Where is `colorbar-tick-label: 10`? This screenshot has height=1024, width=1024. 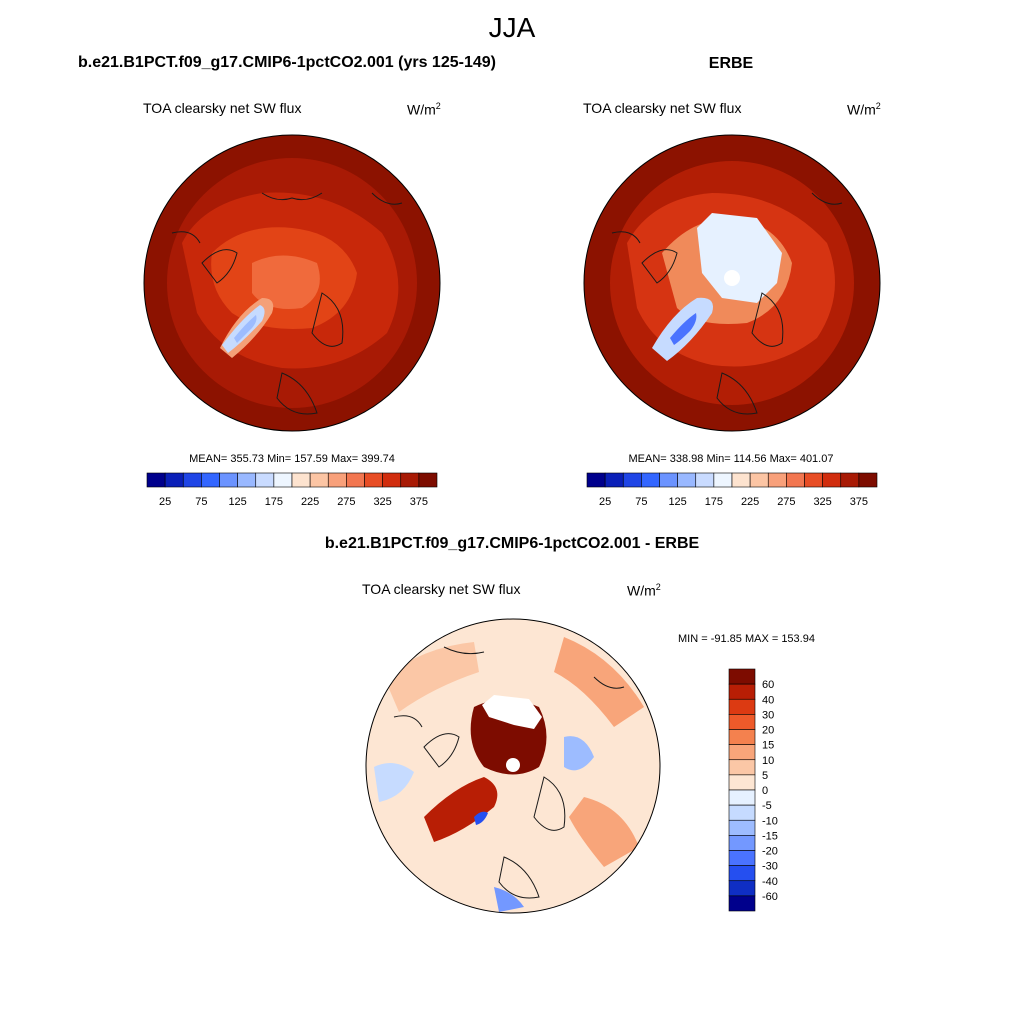
colorbar-tick-label: 10 is located at coordinates (768, 761).